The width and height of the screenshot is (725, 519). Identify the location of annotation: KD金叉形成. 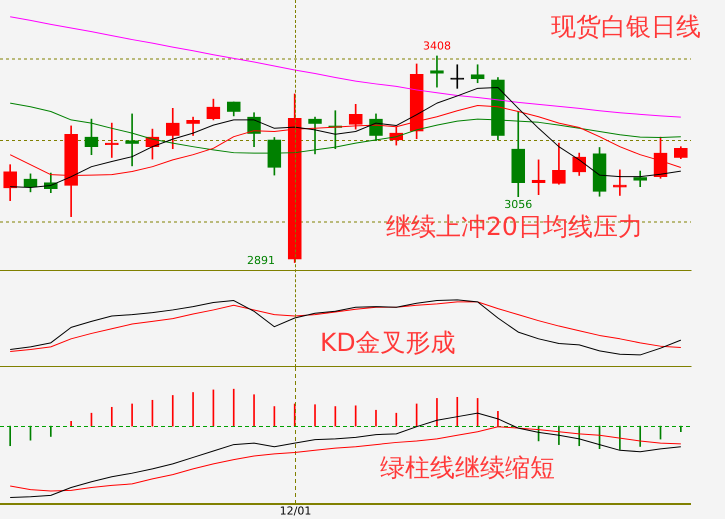
(388, 343).